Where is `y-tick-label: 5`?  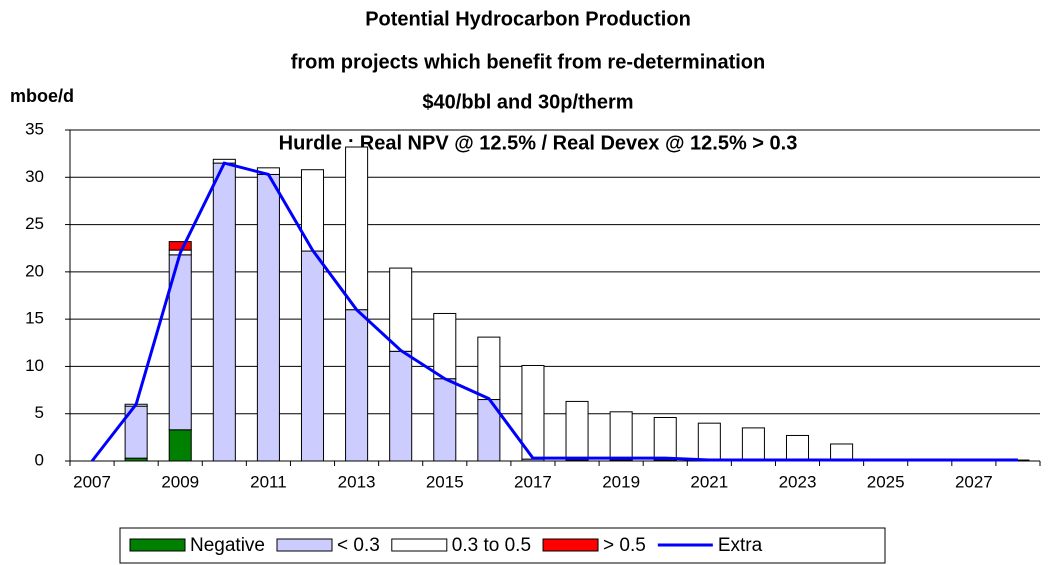
y-tick-label: 5 is located at coordinates (39, 412).